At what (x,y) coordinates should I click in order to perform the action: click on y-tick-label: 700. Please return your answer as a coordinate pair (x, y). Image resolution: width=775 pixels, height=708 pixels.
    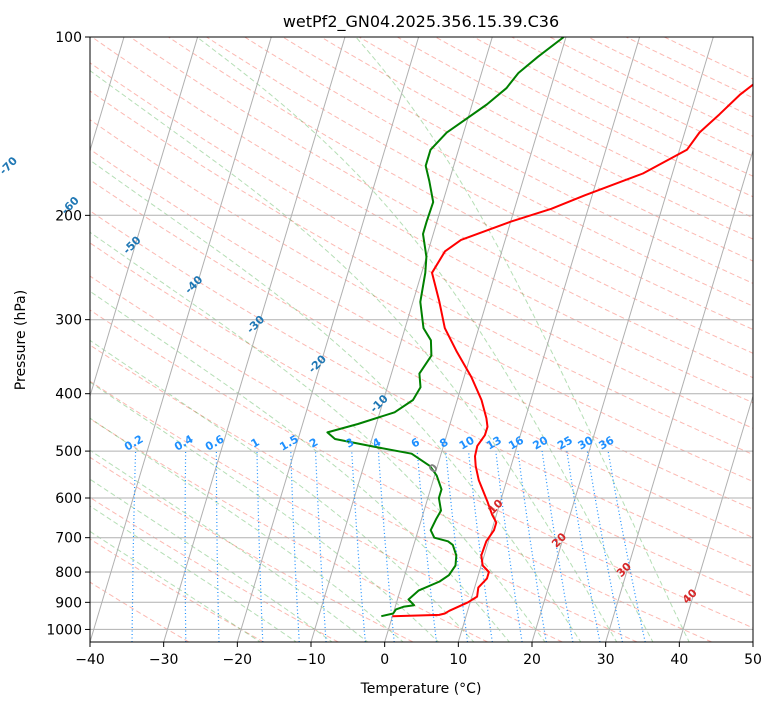
    Looking at the image, I should click on (68, 539).